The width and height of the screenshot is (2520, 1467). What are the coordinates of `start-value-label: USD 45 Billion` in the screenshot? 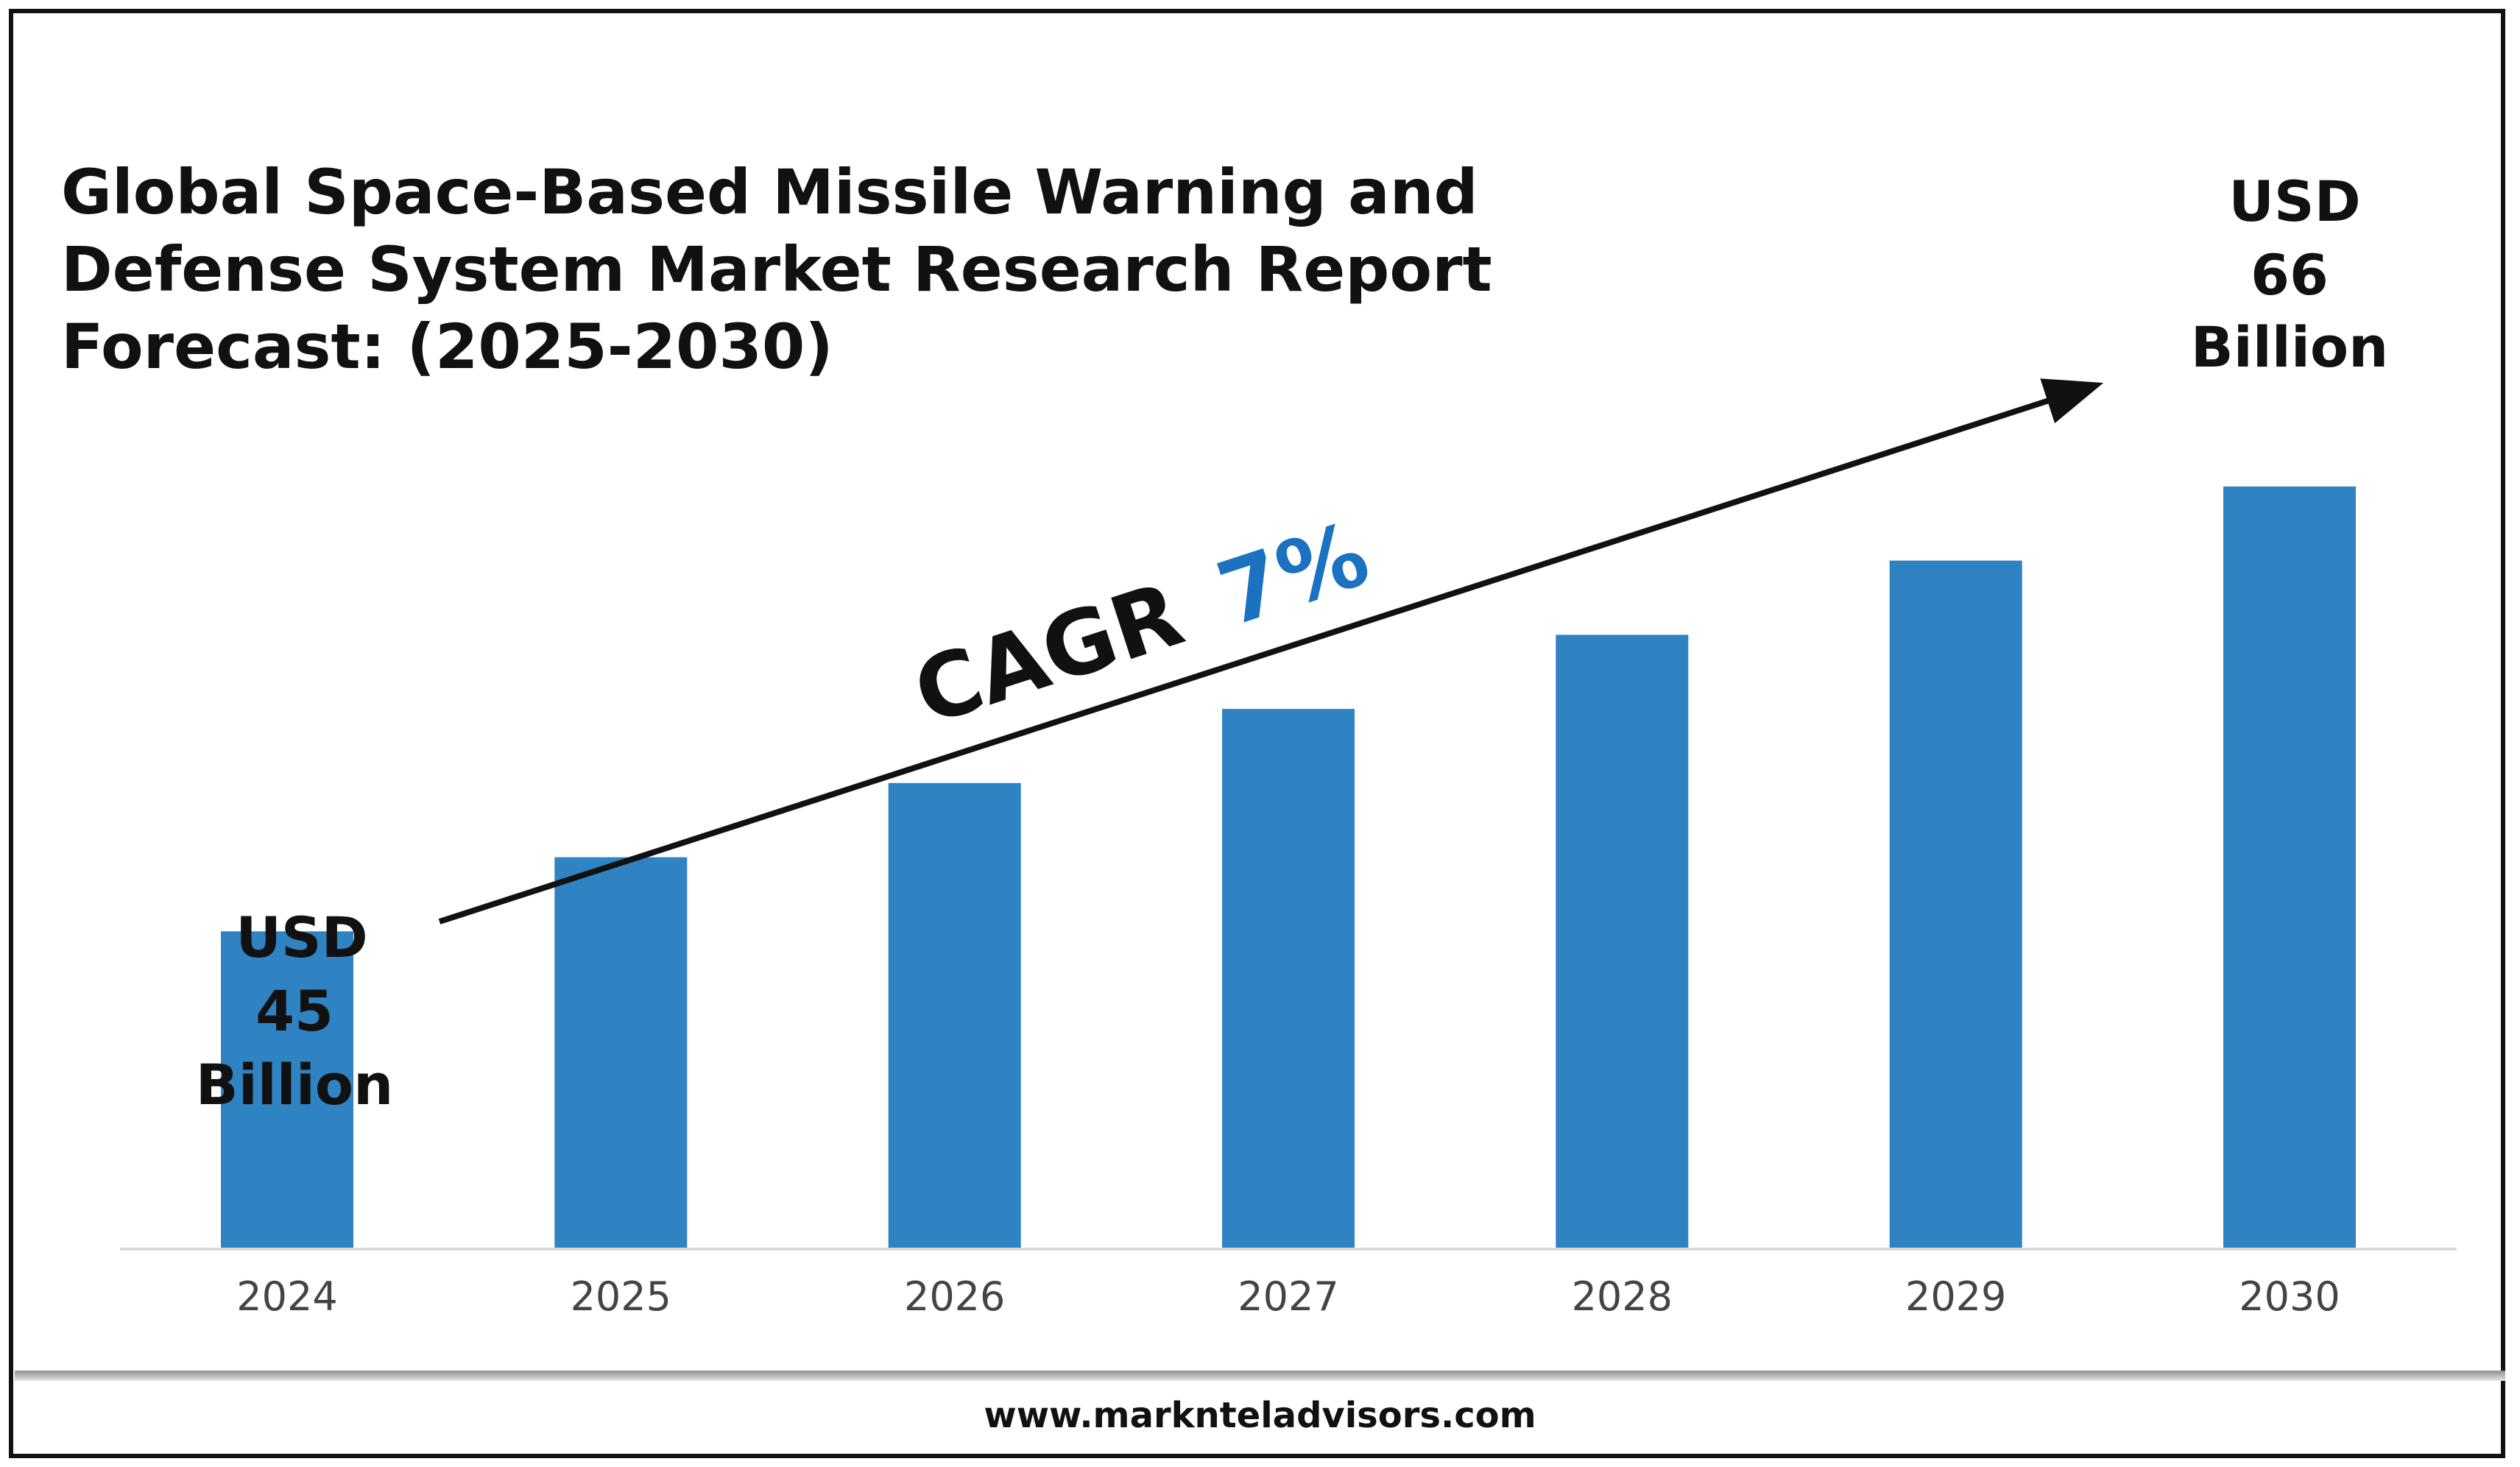 It's located at (294, 1011).